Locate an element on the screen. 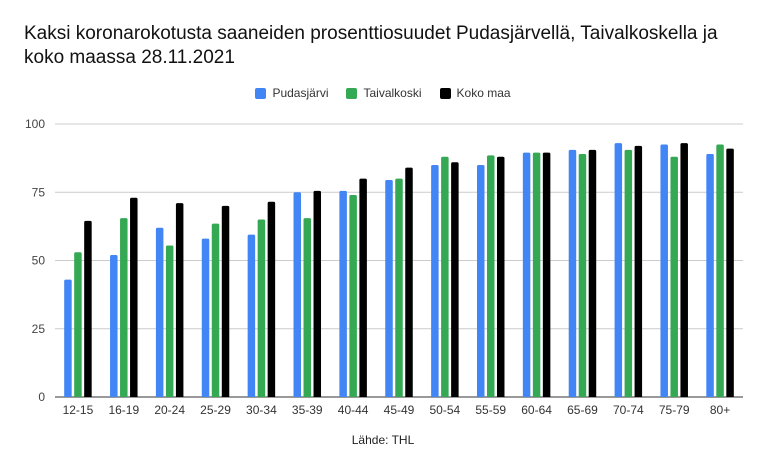  x-tick-label: 45-49 is located at coordinates (399, 410).